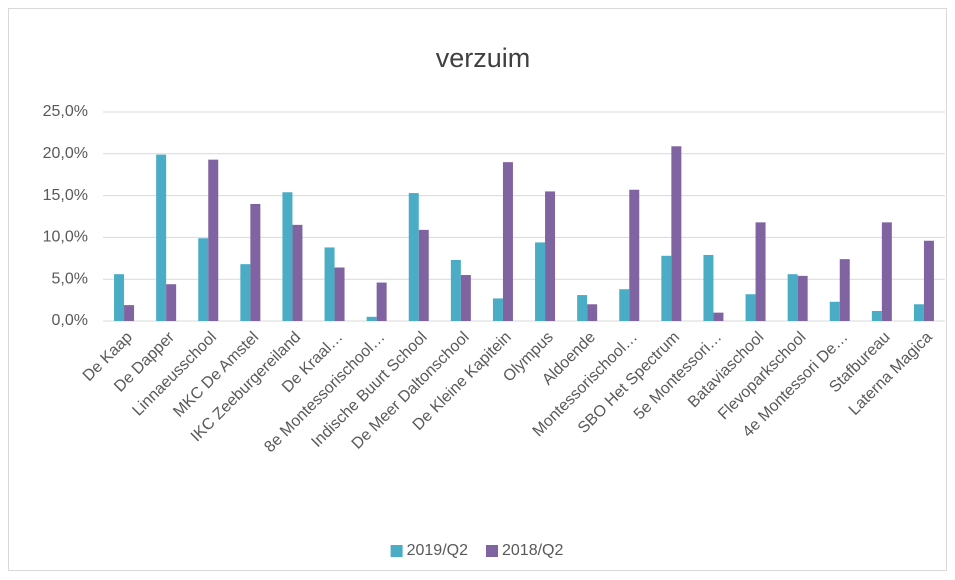 The image size is (955, 580). Describe the element at coordinates (437, 550) in the screenshot. I see `legend-label: 2019/Q2` at that location.